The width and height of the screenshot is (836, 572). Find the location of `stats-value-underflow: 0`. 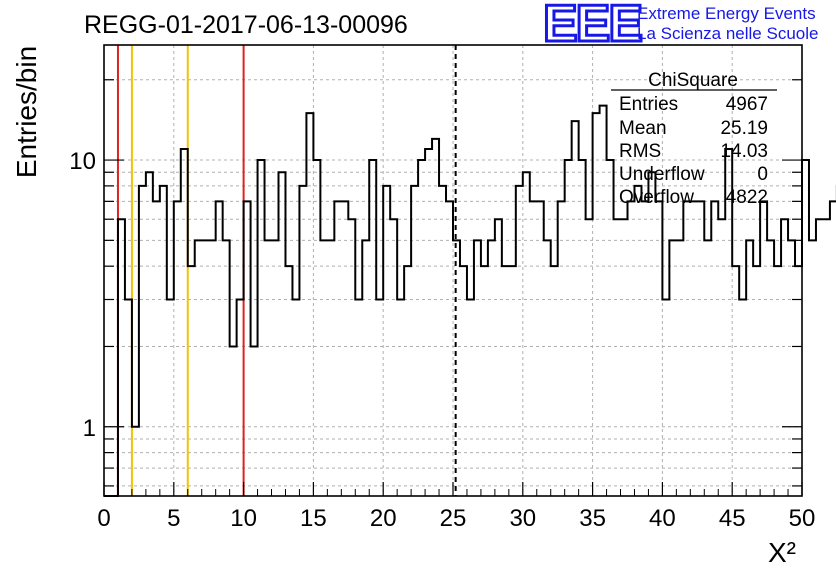

stats-value-underflow: 0 is located at coordinates (762, 174).